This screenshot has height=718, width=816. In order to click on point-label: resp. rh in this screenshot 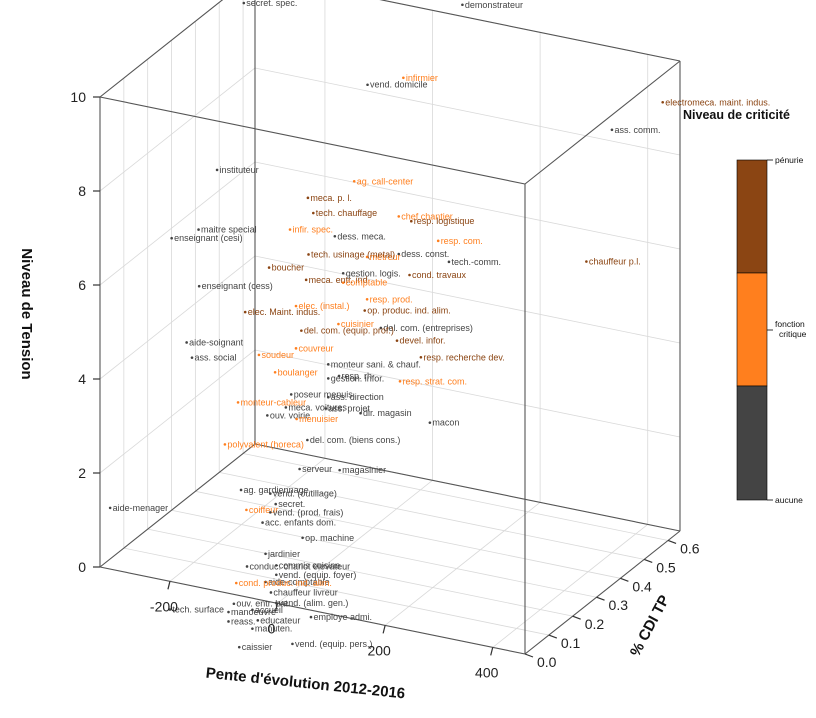, I will do `click(357, 376)`.